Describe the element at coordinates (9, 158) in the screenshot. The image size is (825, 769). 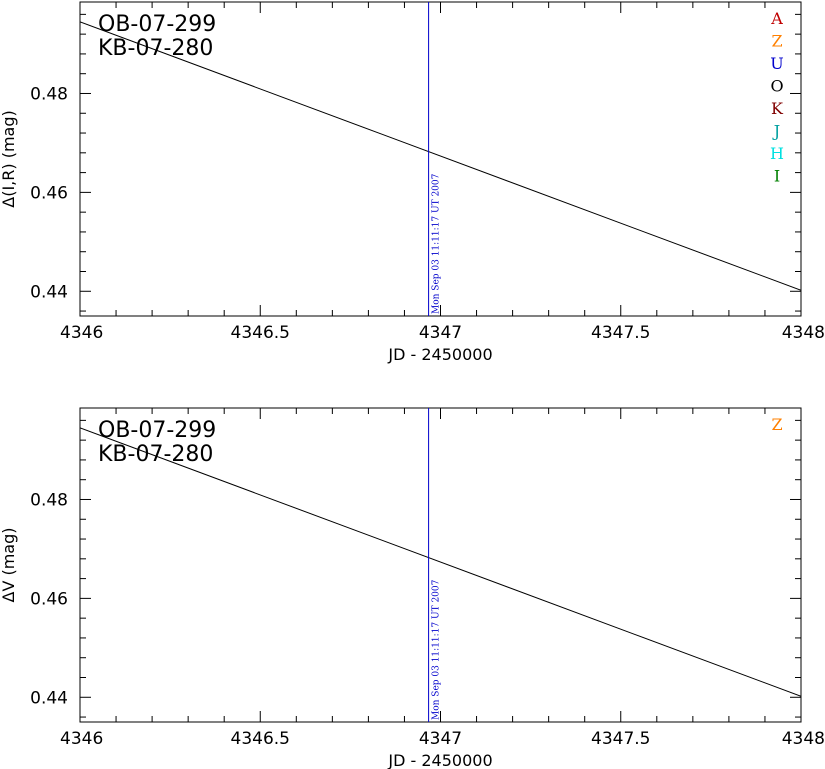
I see `y-axis-label: Δ(I,R) (mag)` at that location.